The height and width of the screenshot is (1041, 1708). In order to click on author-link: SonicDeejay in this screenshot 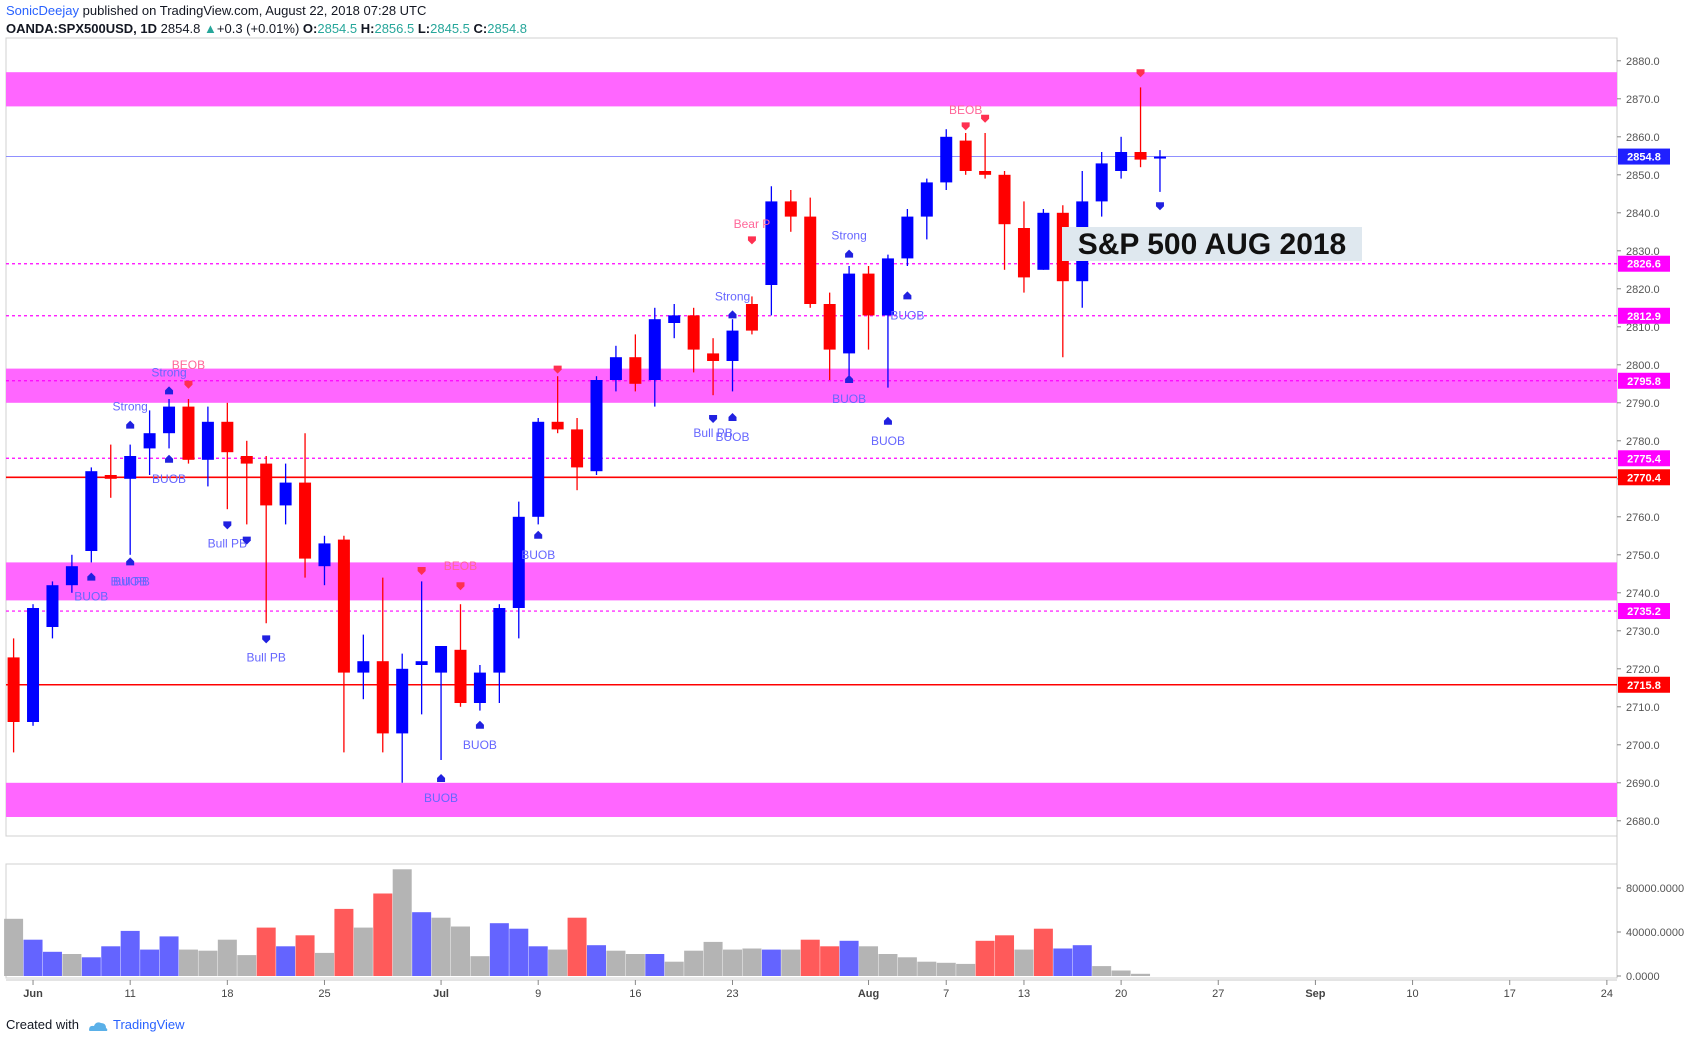, I will do `click(42, 10)`.